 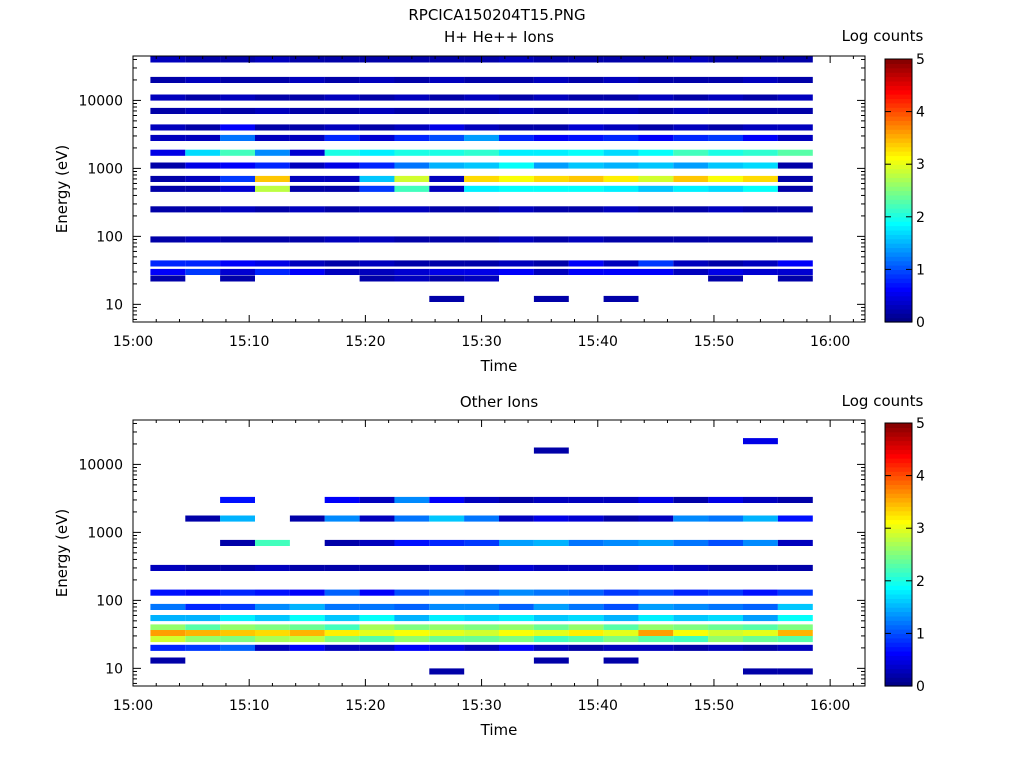 What do you see at coordinates (830, 342) in the screenshot?
I see `x-tick-label: 16:00` at bounding box center [830, 342].